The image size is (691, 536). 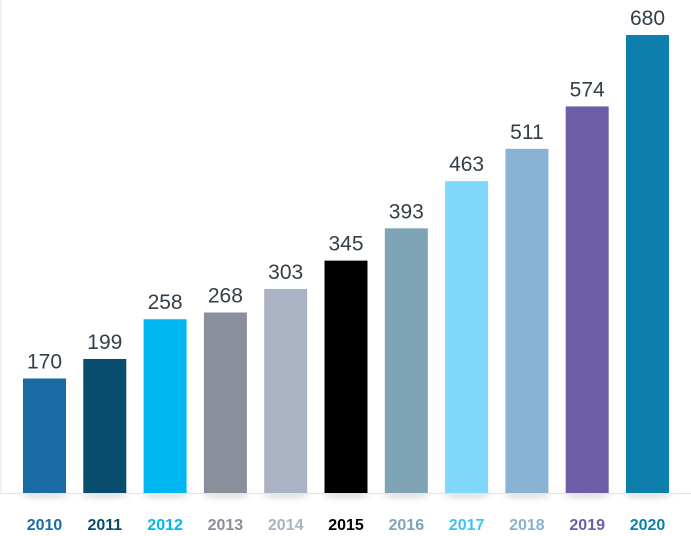 I want to click on bar-2012, so click(x=165, y=406).